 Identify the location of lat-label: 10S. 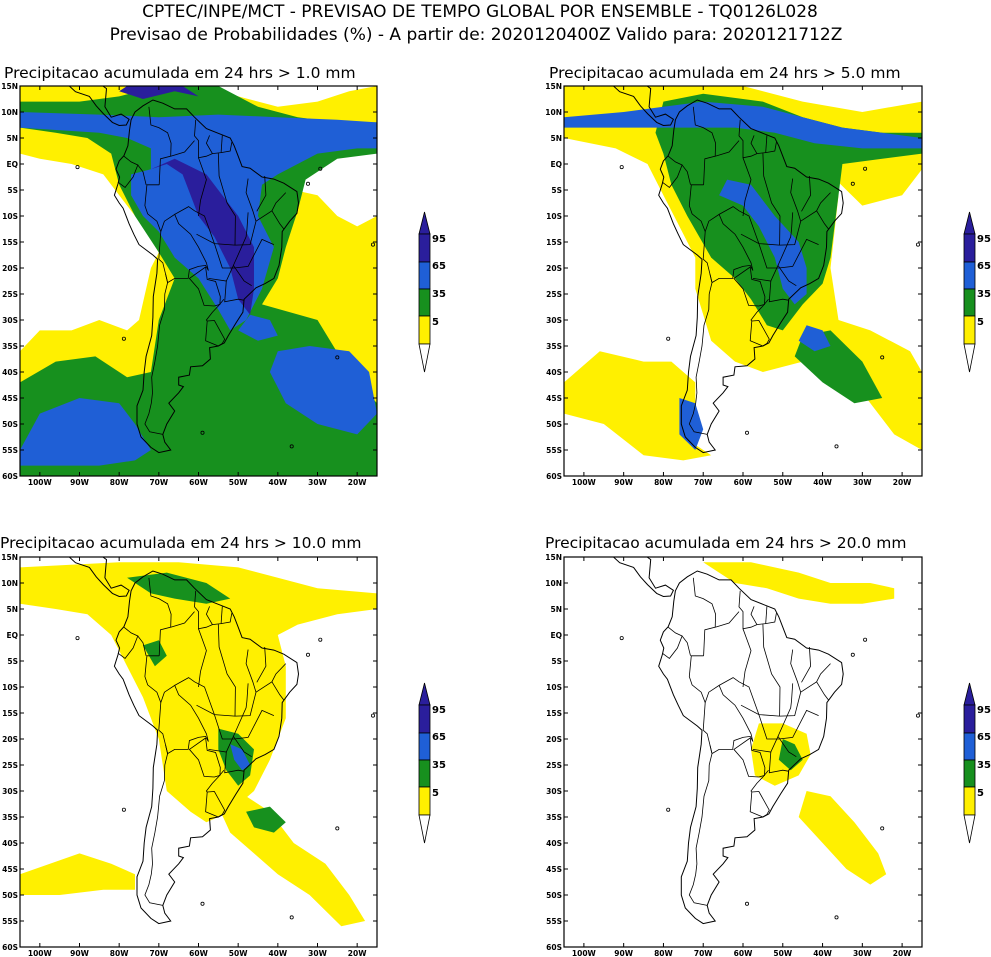
(554, 216).